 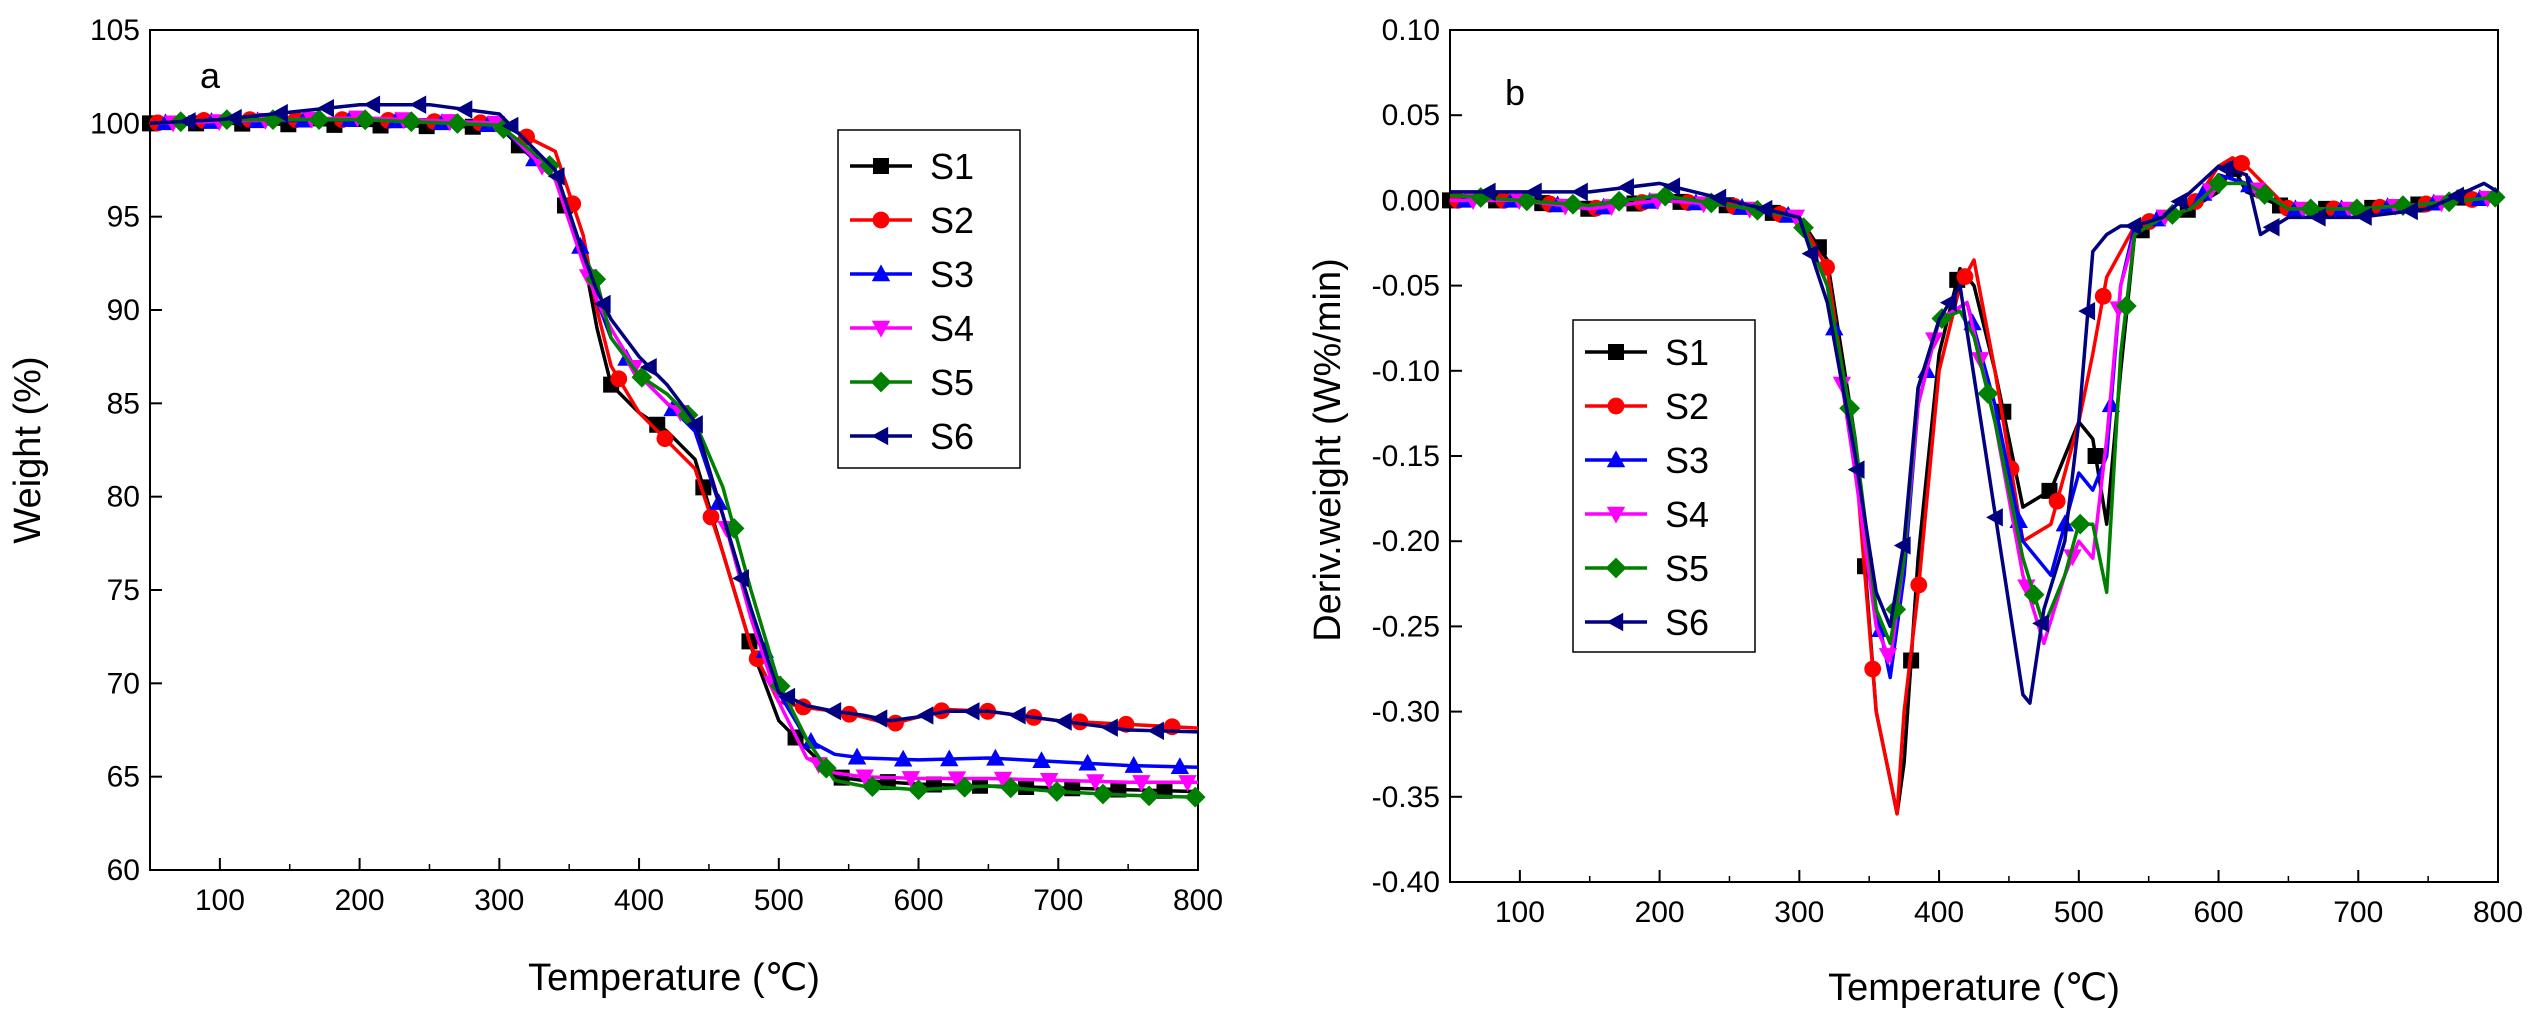 What do you see at coordinates (952, 220) in the screenshot?
I see `chart-a-legend-label-s2: S2` at bounding box center [952, 220].